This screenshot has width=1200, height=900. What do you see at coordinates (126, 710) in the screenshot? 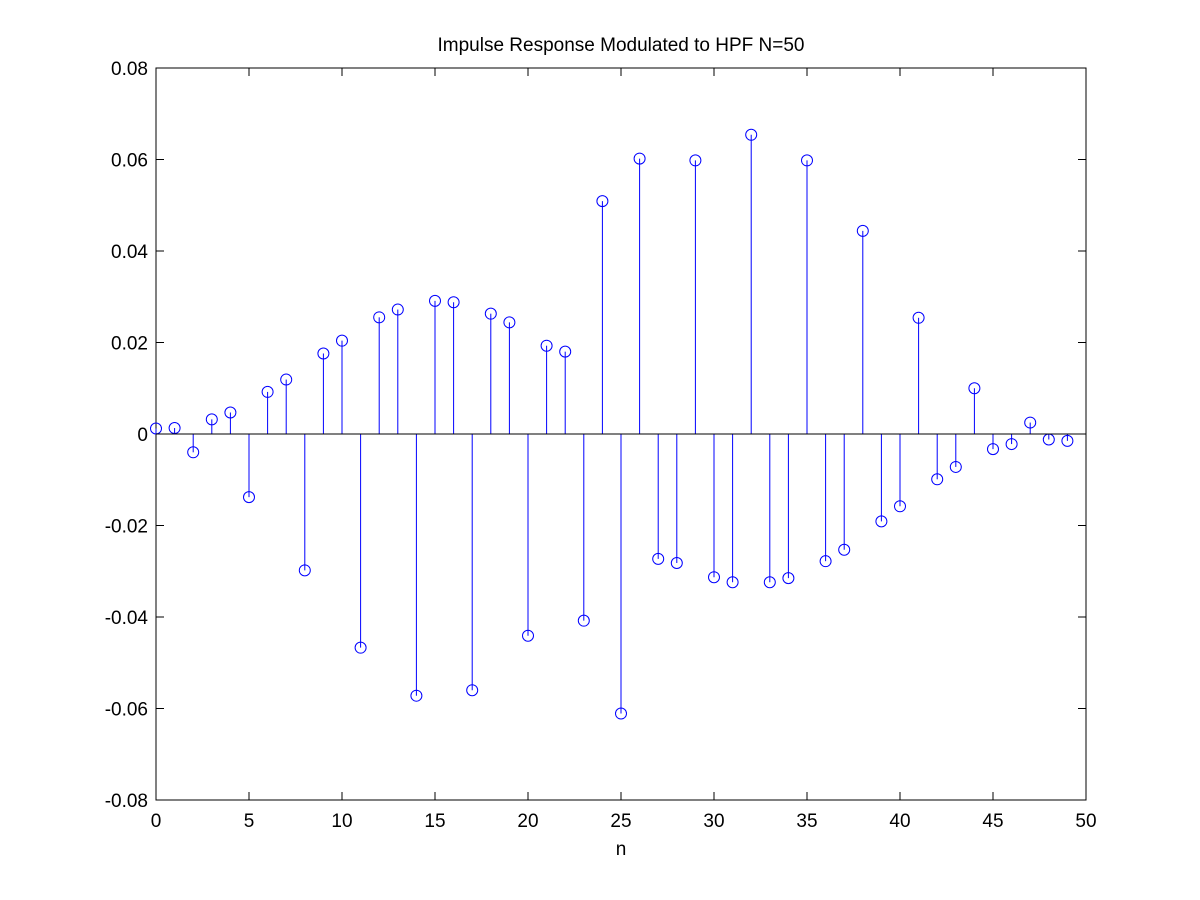
I see `y-tick-label: -0.06` at bounding box center [126, 710].